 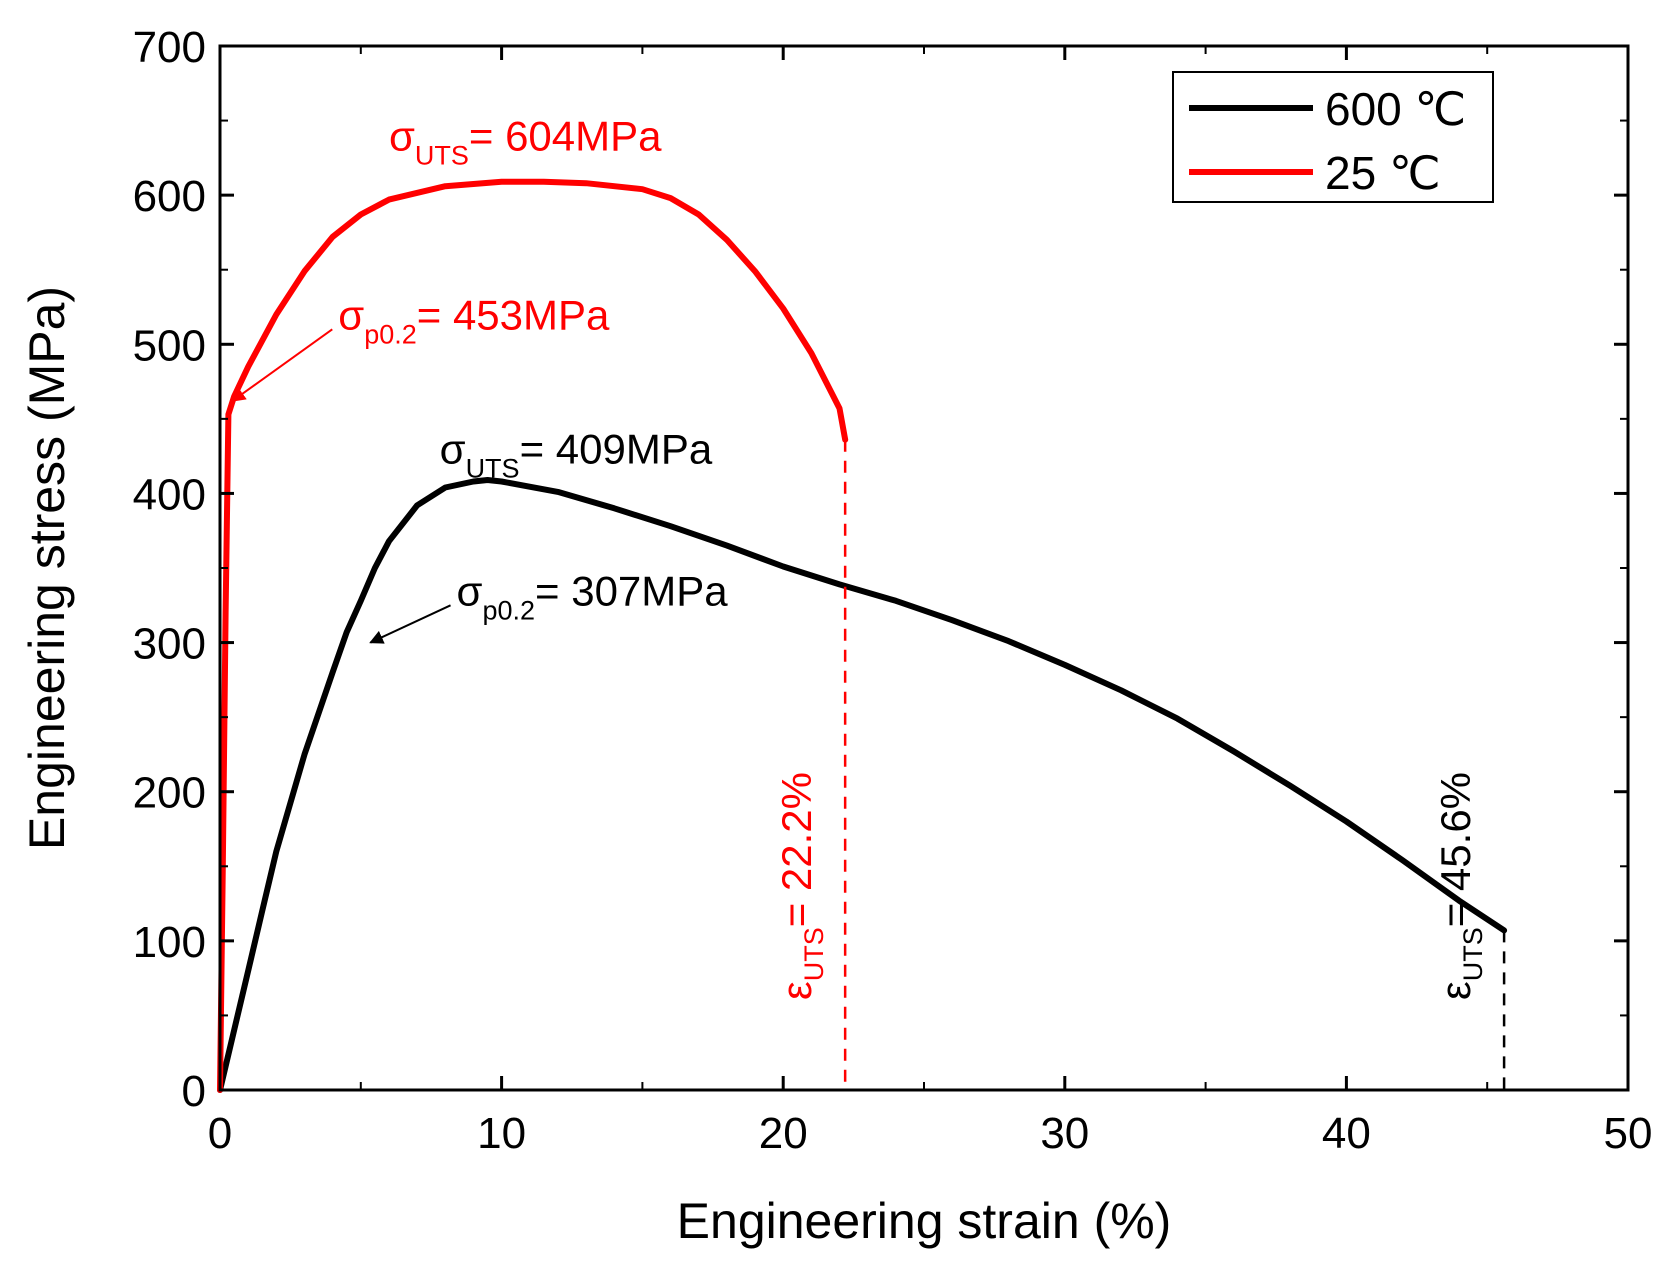 I want to click on label-value: = 604MPa, so click(x=565, y=135).